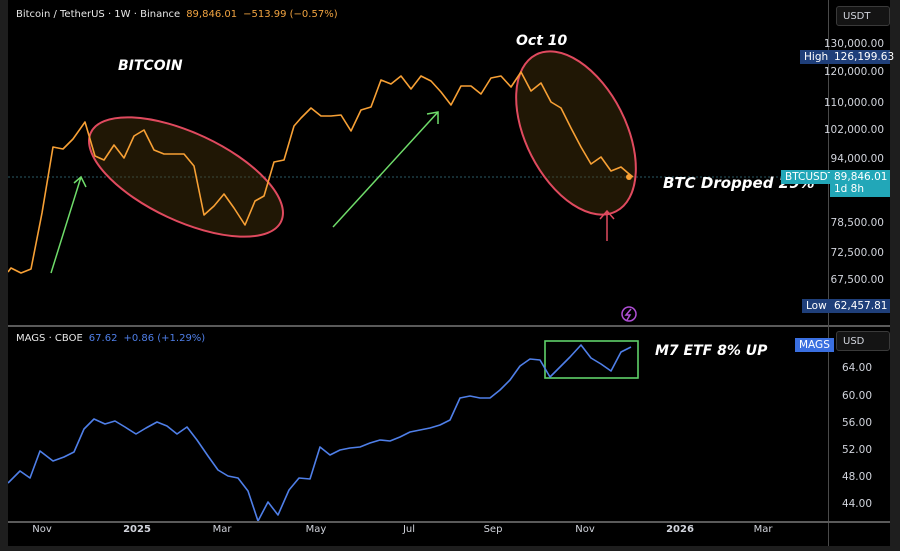 The image size is (900, 551). What do you see at coordinates (711, 351) in the screenshot?
I see `annotation-m7-etf: M7 ETF 8% UP` at bounding box center [711, 351].